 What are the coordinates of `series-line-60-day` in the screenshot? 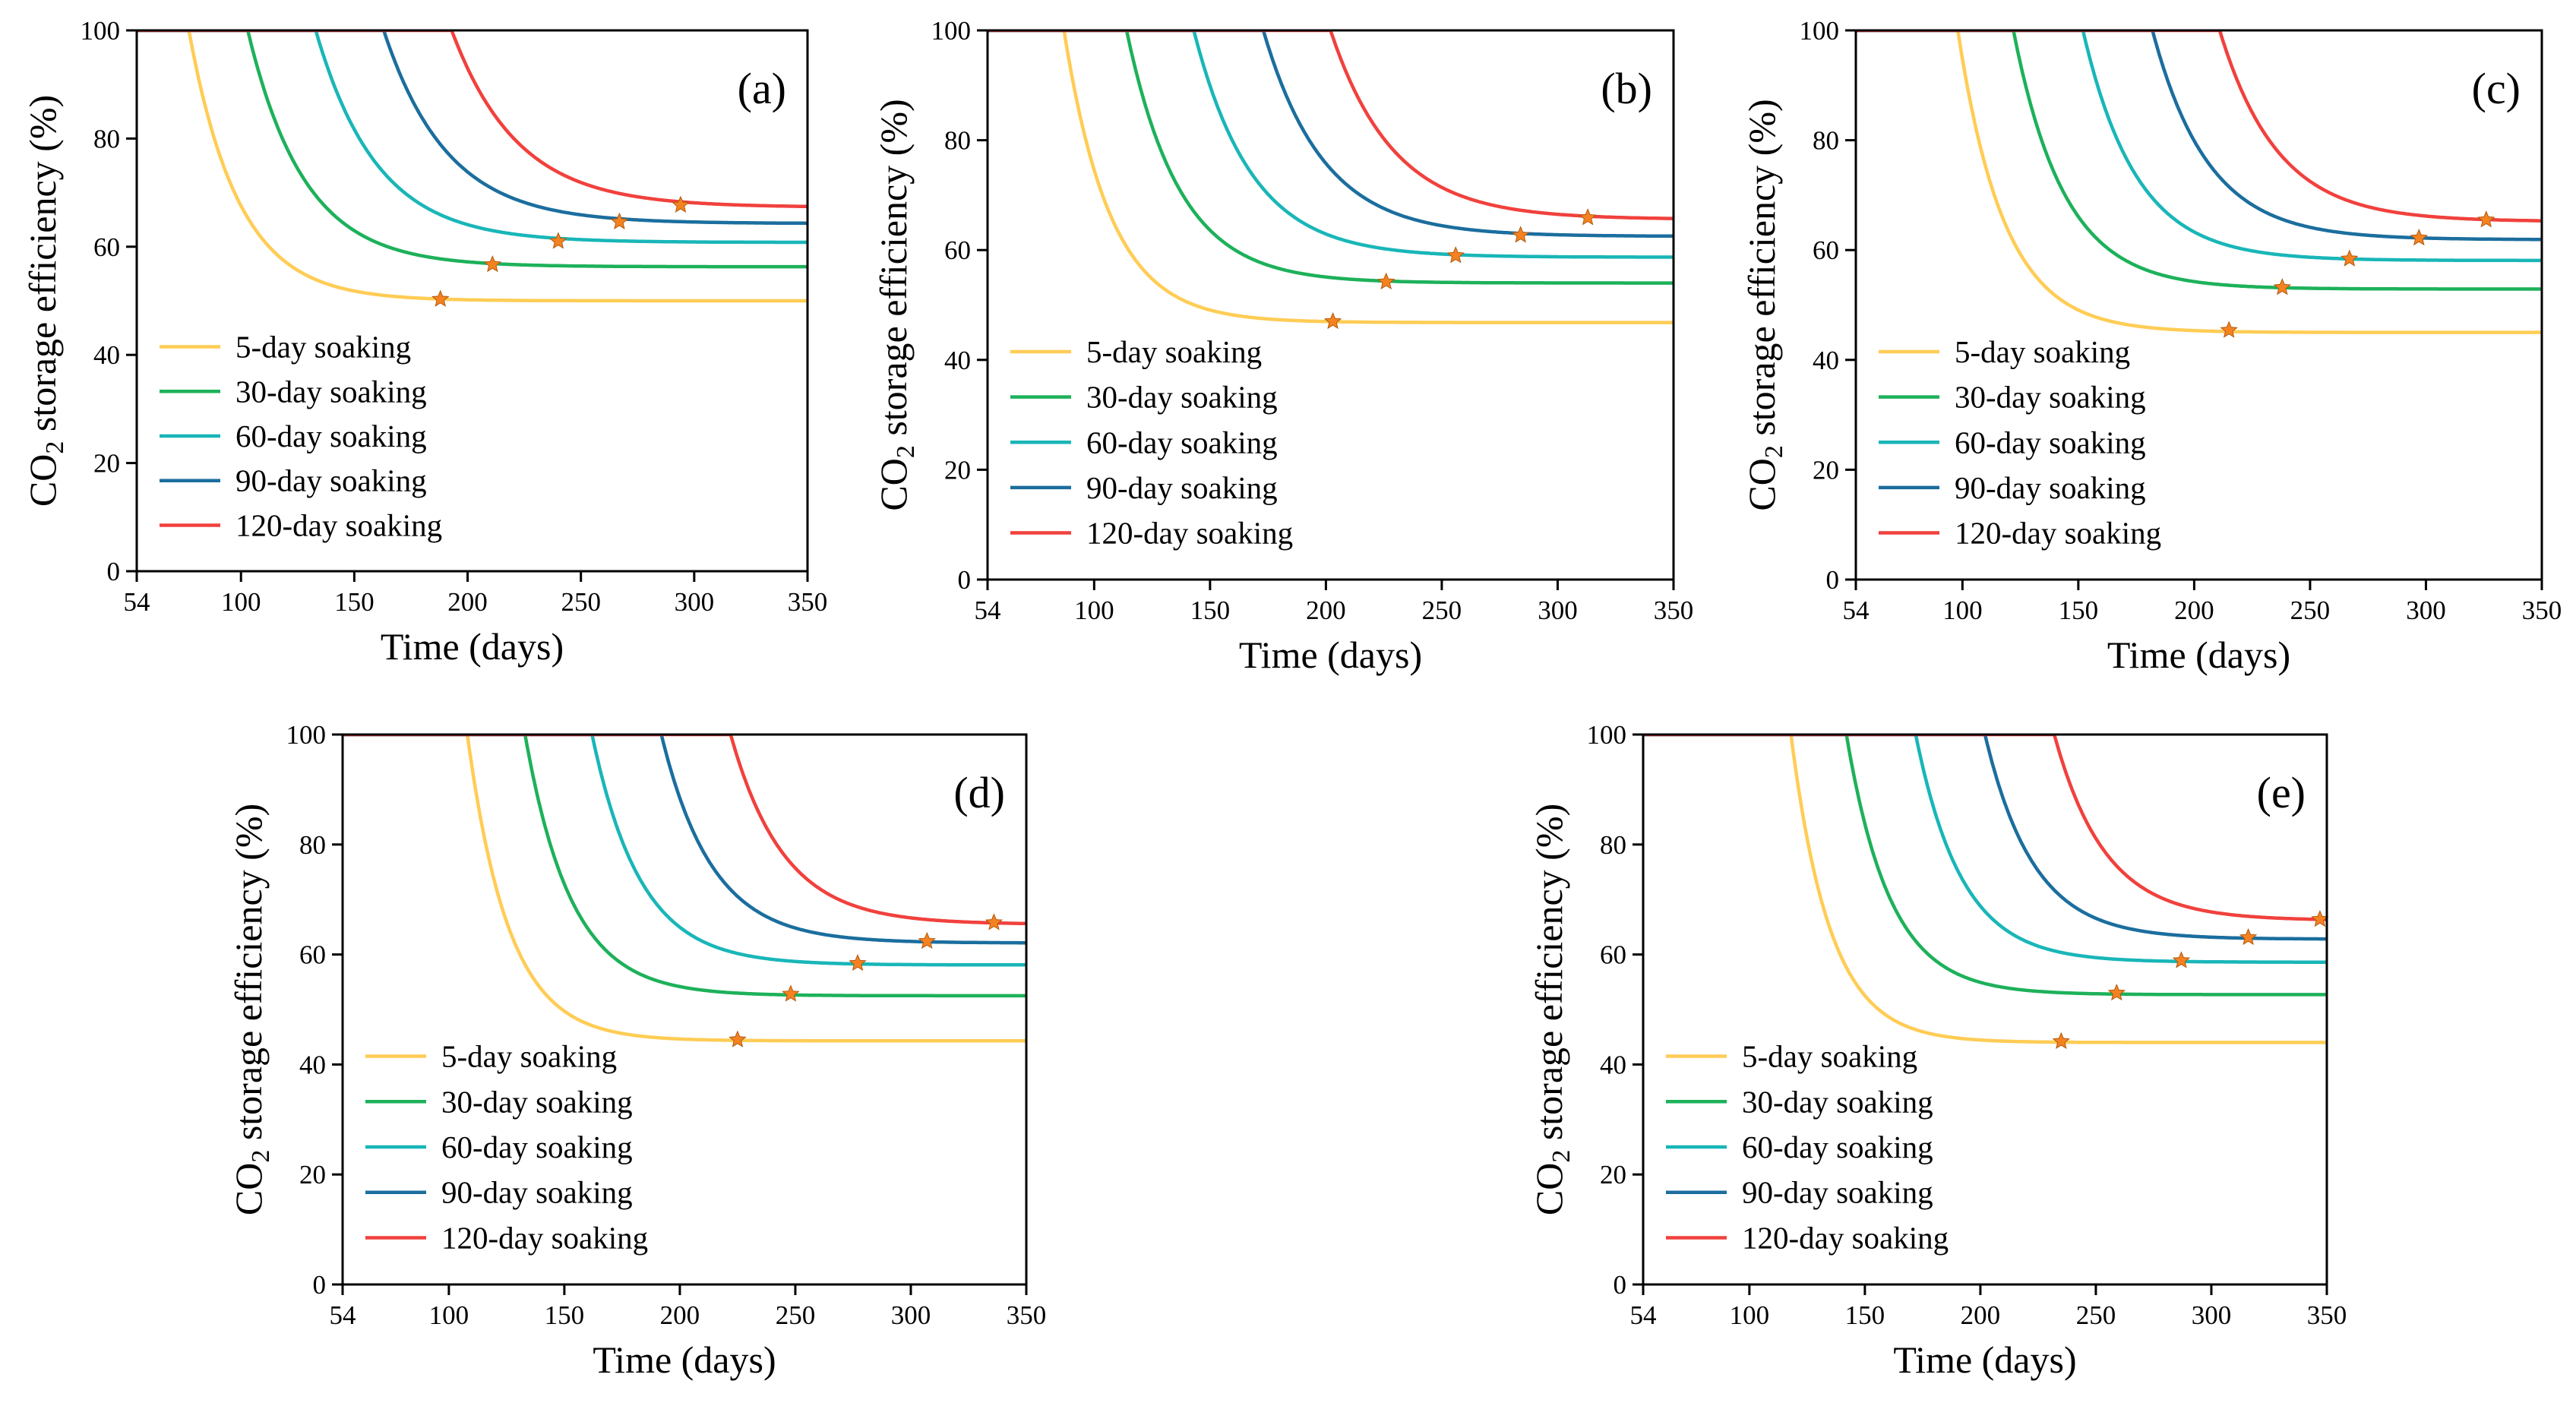 It's located at (2199, 146).